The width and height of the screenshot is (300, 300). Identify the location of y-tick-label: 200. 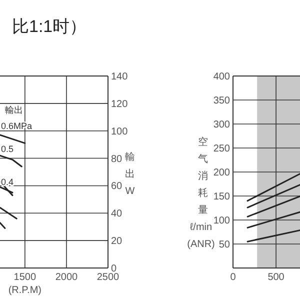
(221, 173).